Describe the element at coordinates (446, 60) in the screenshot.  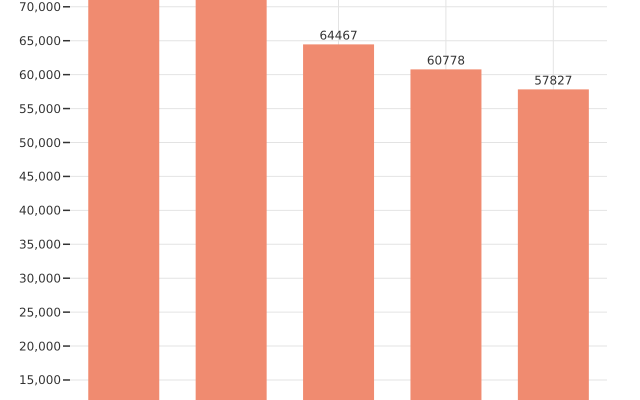
I see `data-label: 60778` at that location.